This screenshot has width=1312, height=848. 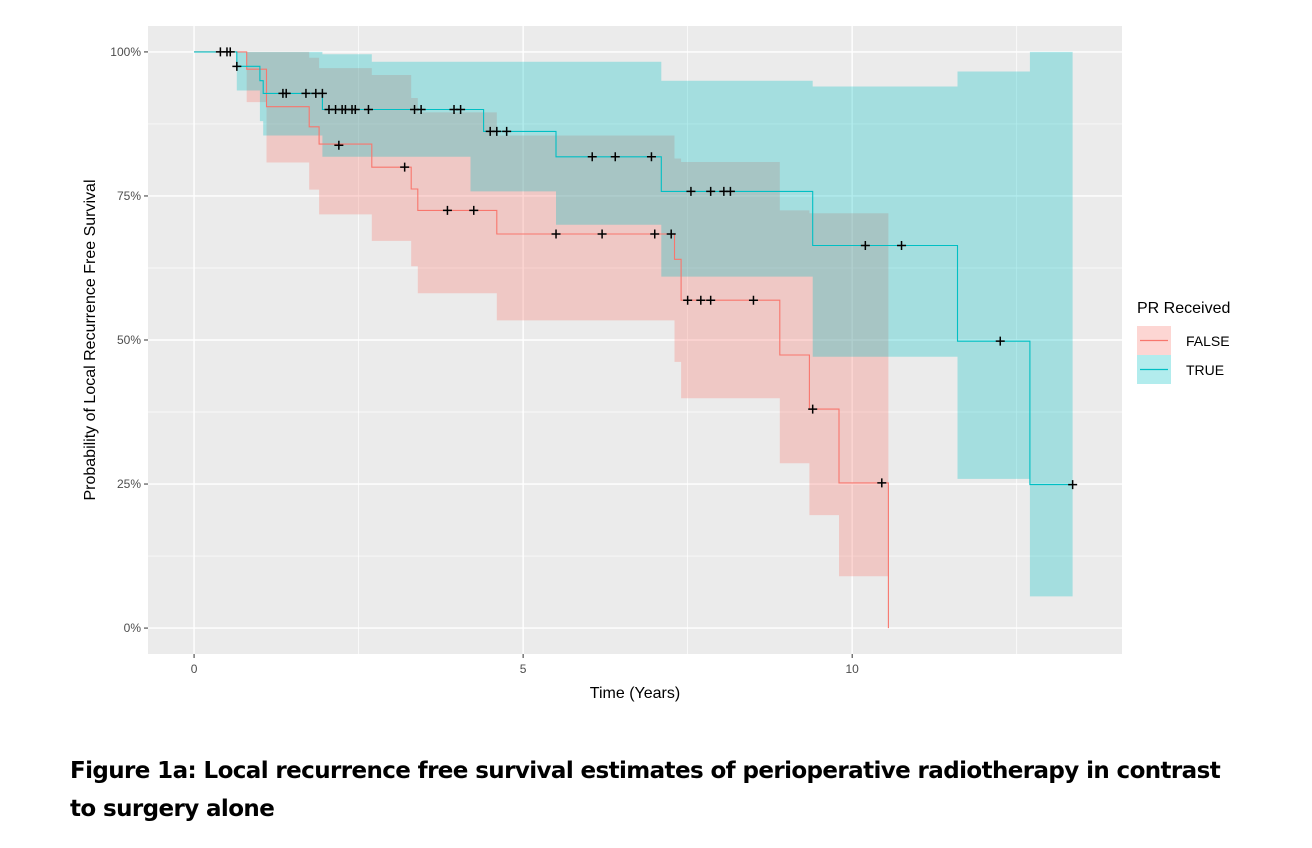 What do you see at coordinates (133, 628) in the screenshot?
I see `y-tick-label: 0%` at bounding box center [133, 628].